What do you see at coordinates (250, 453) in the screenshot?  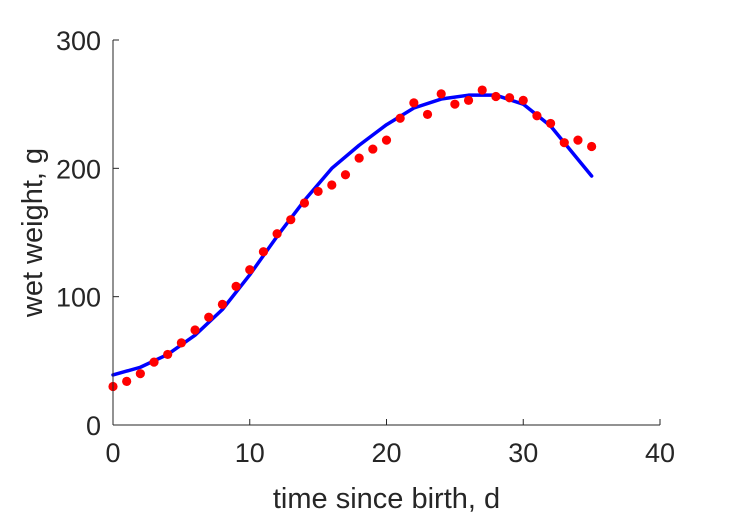 I see `x-tick-label: 10` at bounding box center [250, 453].